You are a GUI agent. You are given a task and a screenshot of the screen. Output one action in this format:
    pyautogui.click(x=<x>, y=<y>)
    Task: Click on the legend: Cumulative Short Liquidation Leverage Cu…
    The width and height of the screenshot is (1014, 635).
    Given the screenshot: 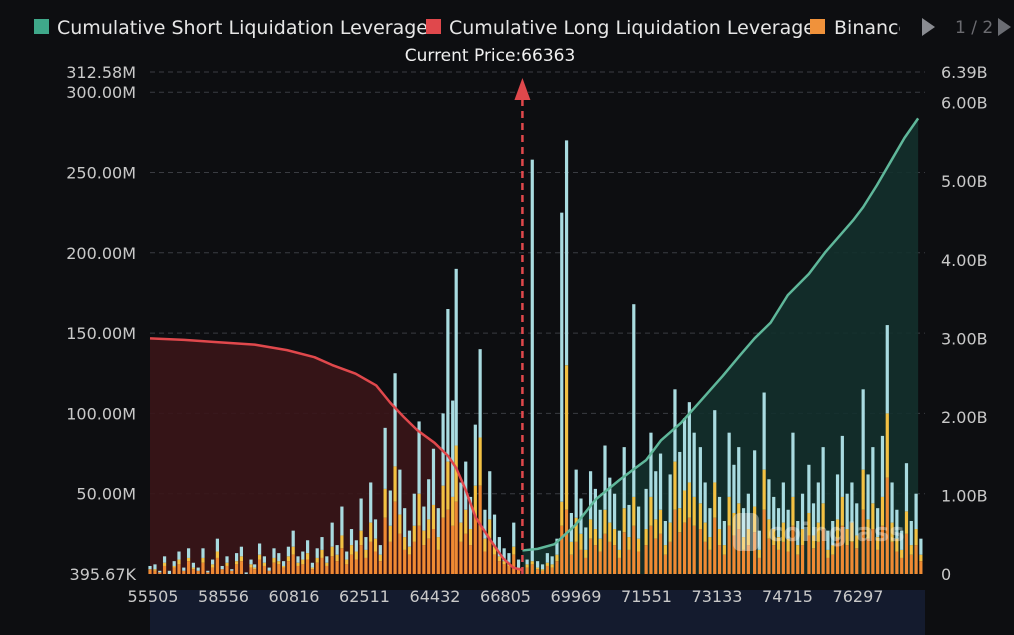 What is the action you would take?
    pyautogui.click(x=524, y=28)
    